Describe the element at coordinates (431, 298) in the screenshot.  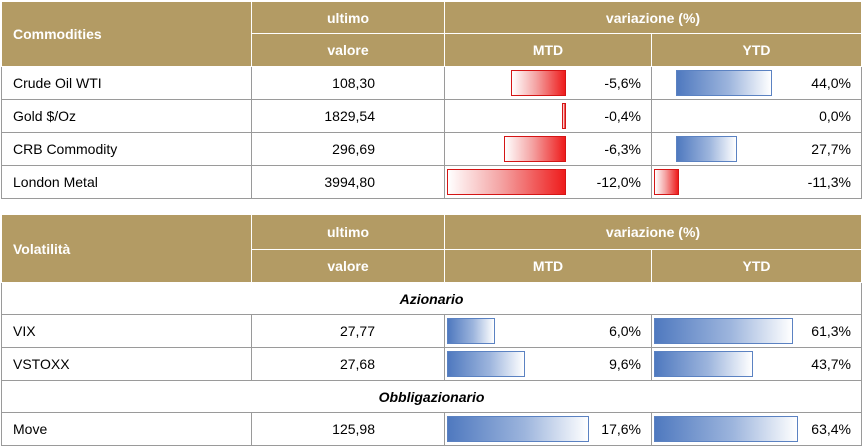
I see `section-heading-azionario: Azionario` at that location.